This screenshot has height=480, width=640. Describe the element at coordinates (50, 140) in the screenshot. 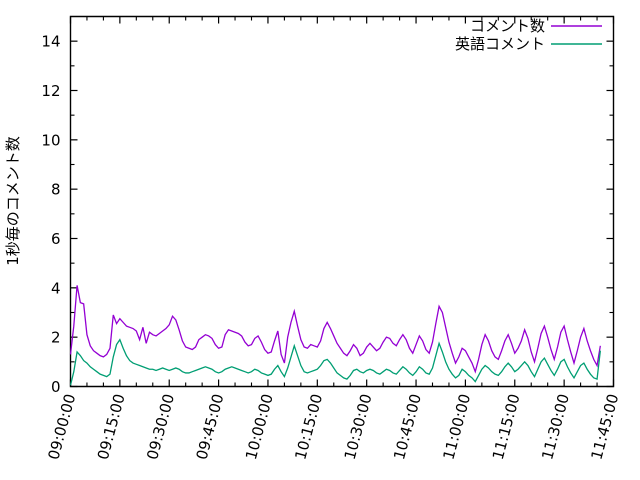

I see `y-tick-label: 10` at that location.